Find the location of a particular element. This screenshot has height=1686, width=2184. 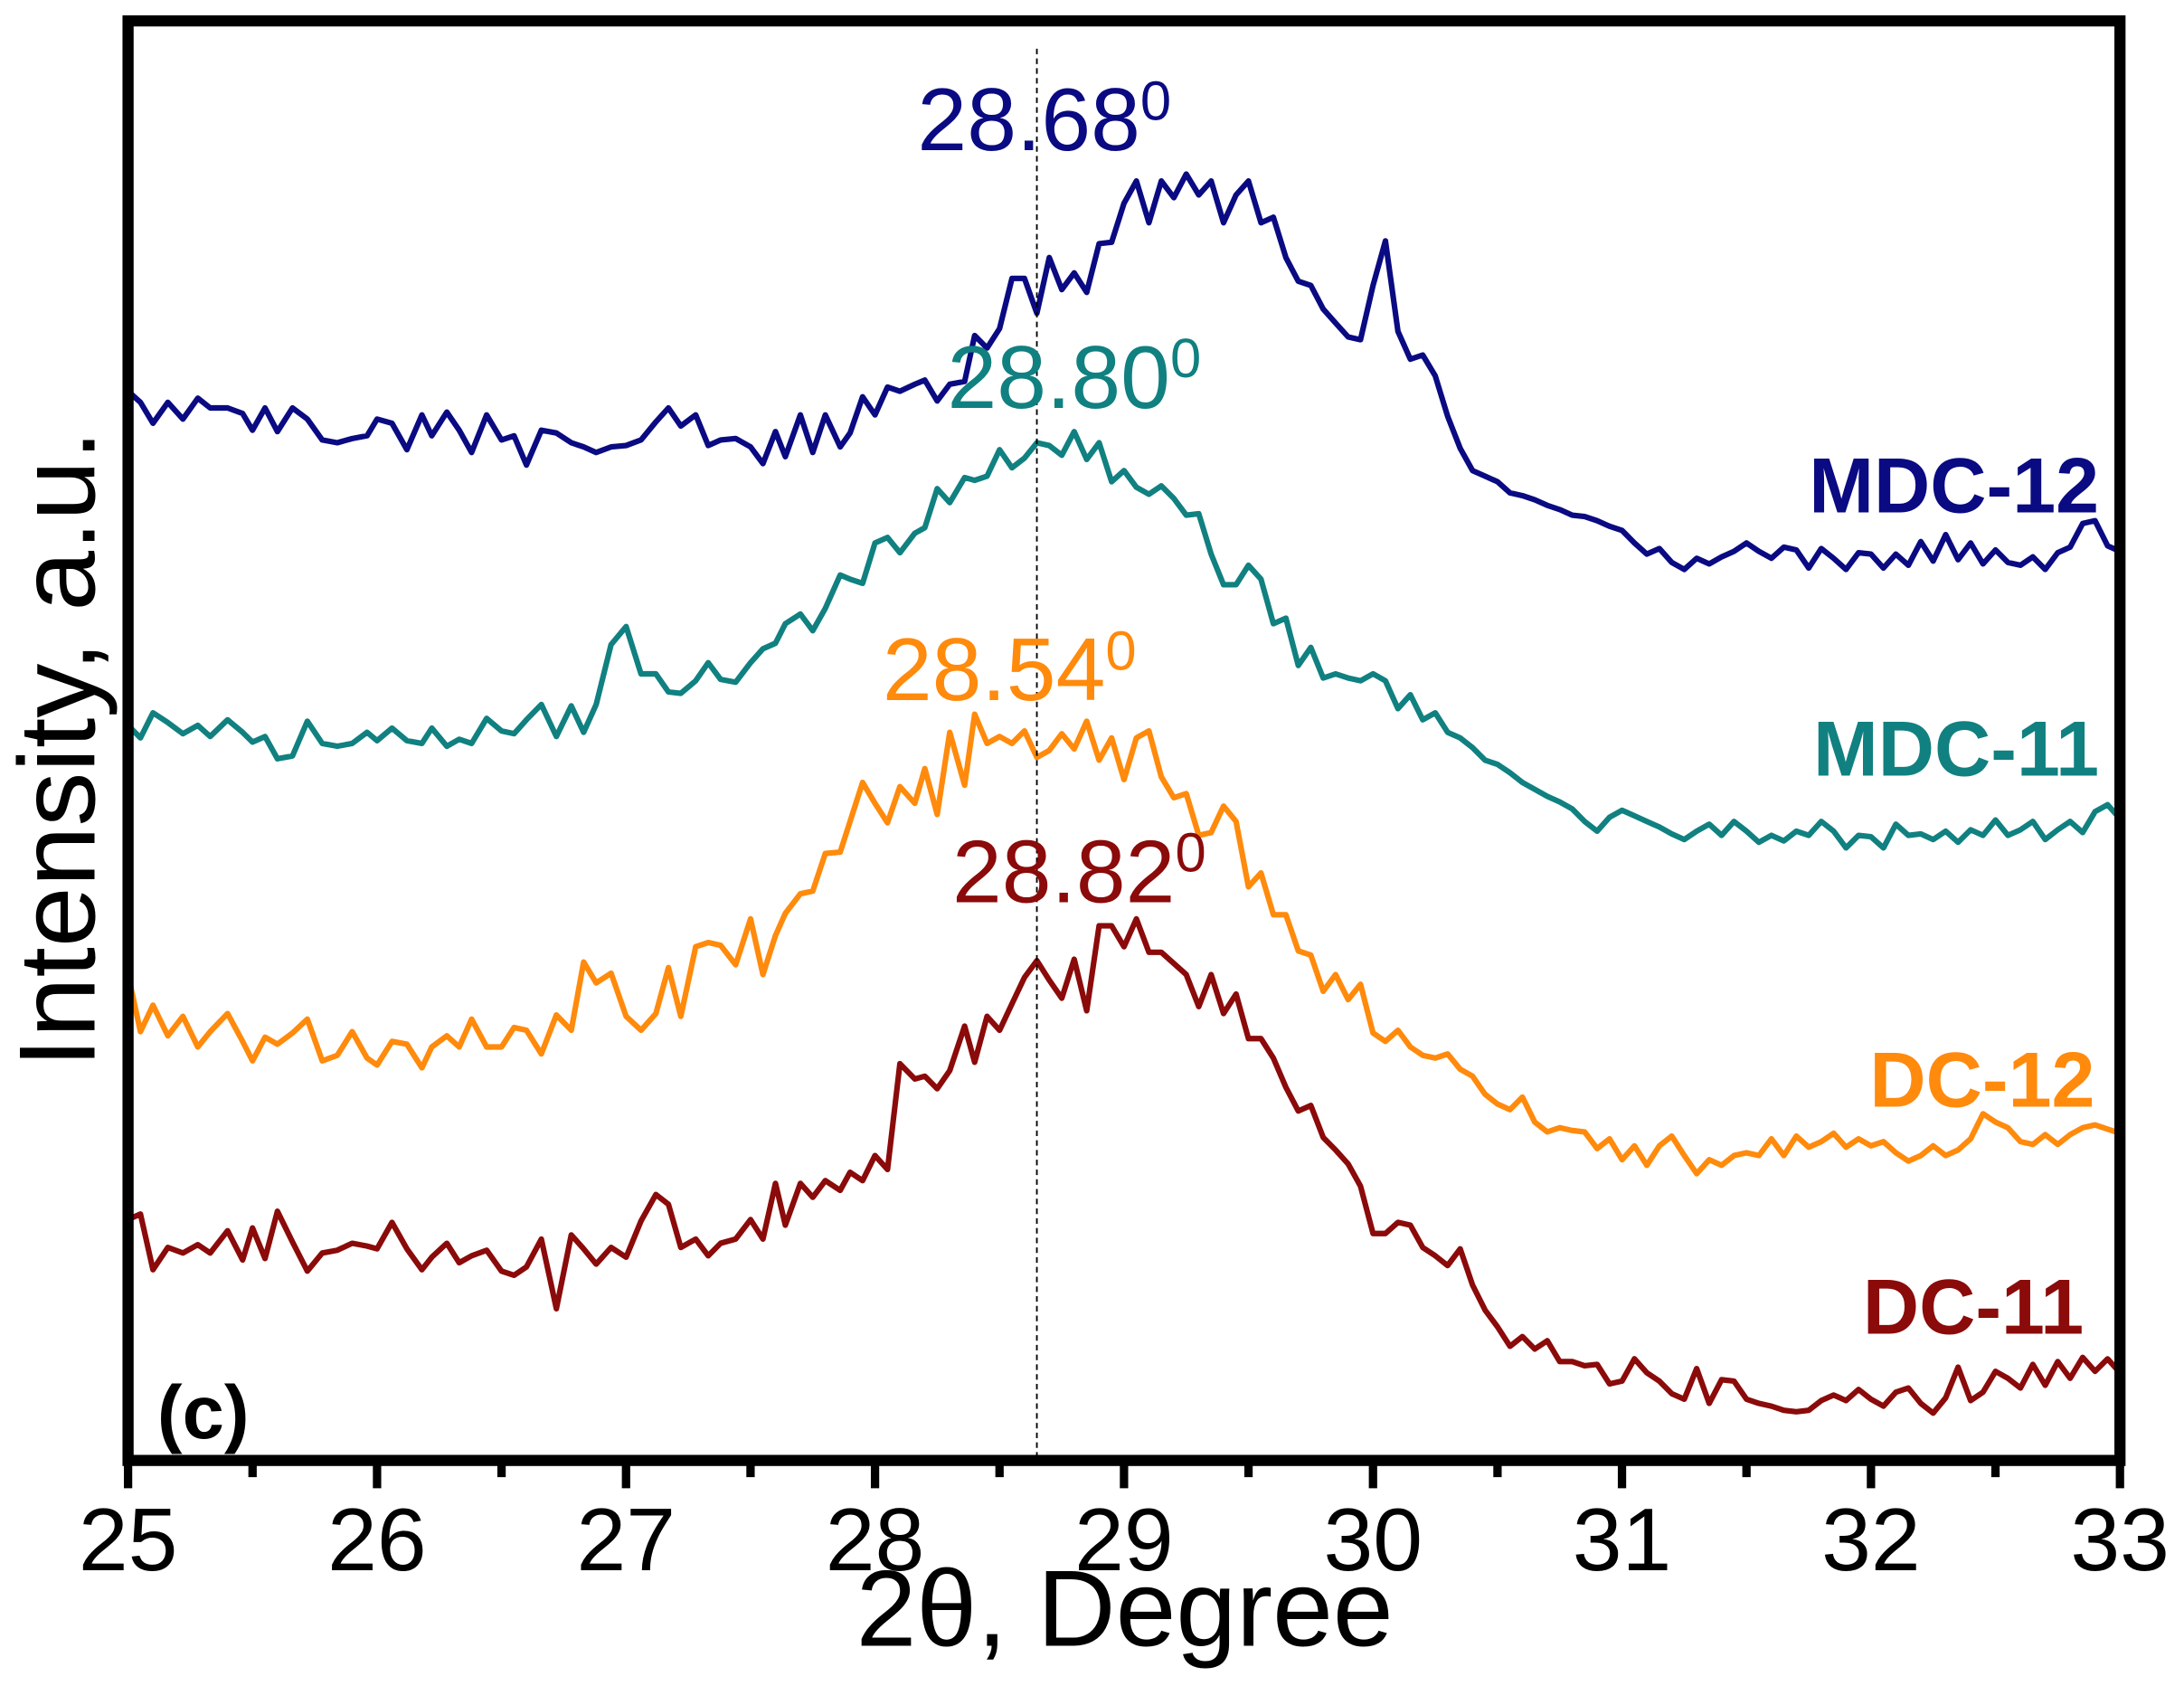

series-name-dc-12: DC-12 is located at coordinates (1982, 1080).